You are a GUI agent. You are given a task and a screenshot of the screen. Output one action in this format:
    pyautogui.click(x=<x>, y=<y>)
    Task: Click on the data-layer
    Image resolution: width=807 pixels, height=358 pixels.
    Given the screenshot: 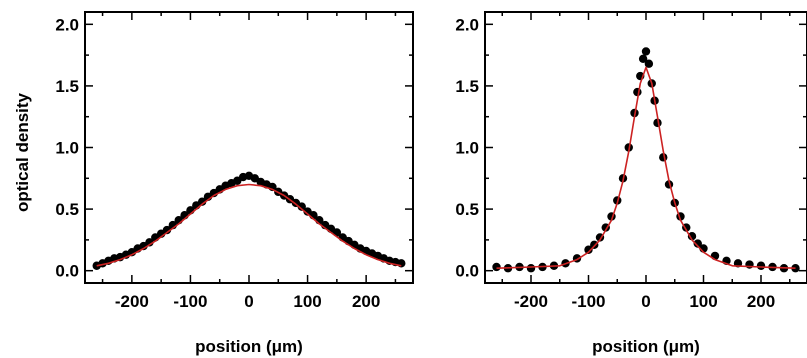 What is the action you would take?
    pyautogui.click(x=249, y=220)
    